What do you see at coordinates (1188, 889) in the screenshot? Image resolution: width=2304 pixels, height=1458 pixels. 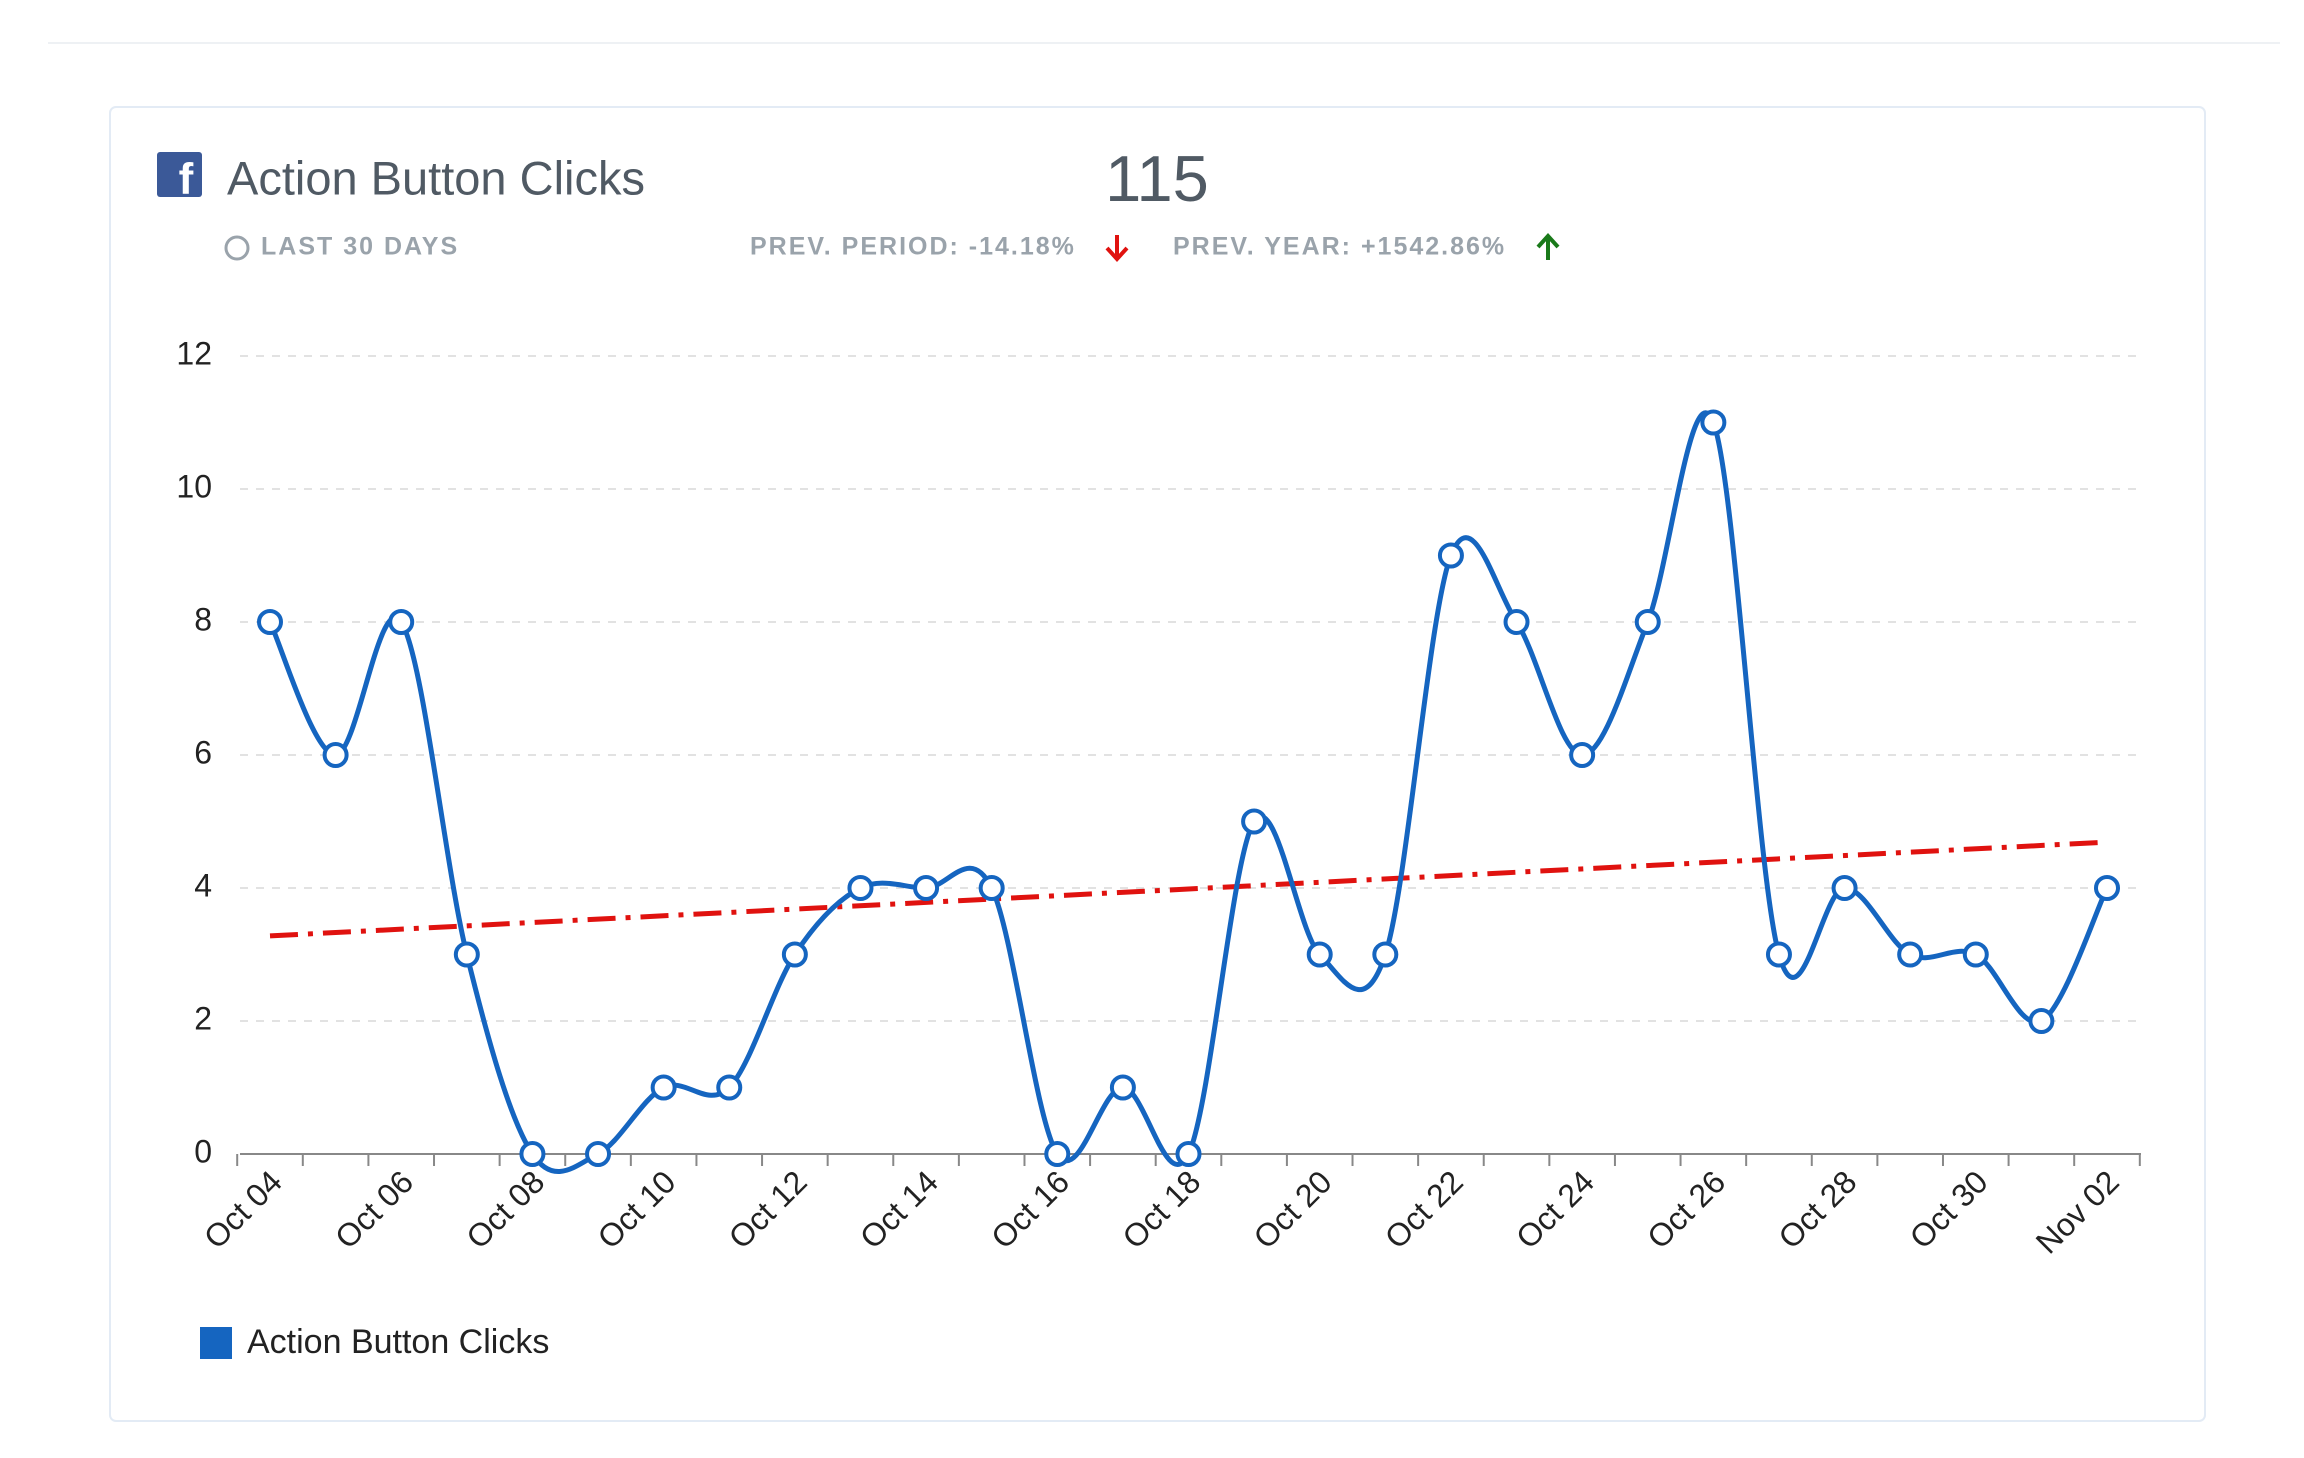 I see `trend-line` at bounding box center [1188, 889].